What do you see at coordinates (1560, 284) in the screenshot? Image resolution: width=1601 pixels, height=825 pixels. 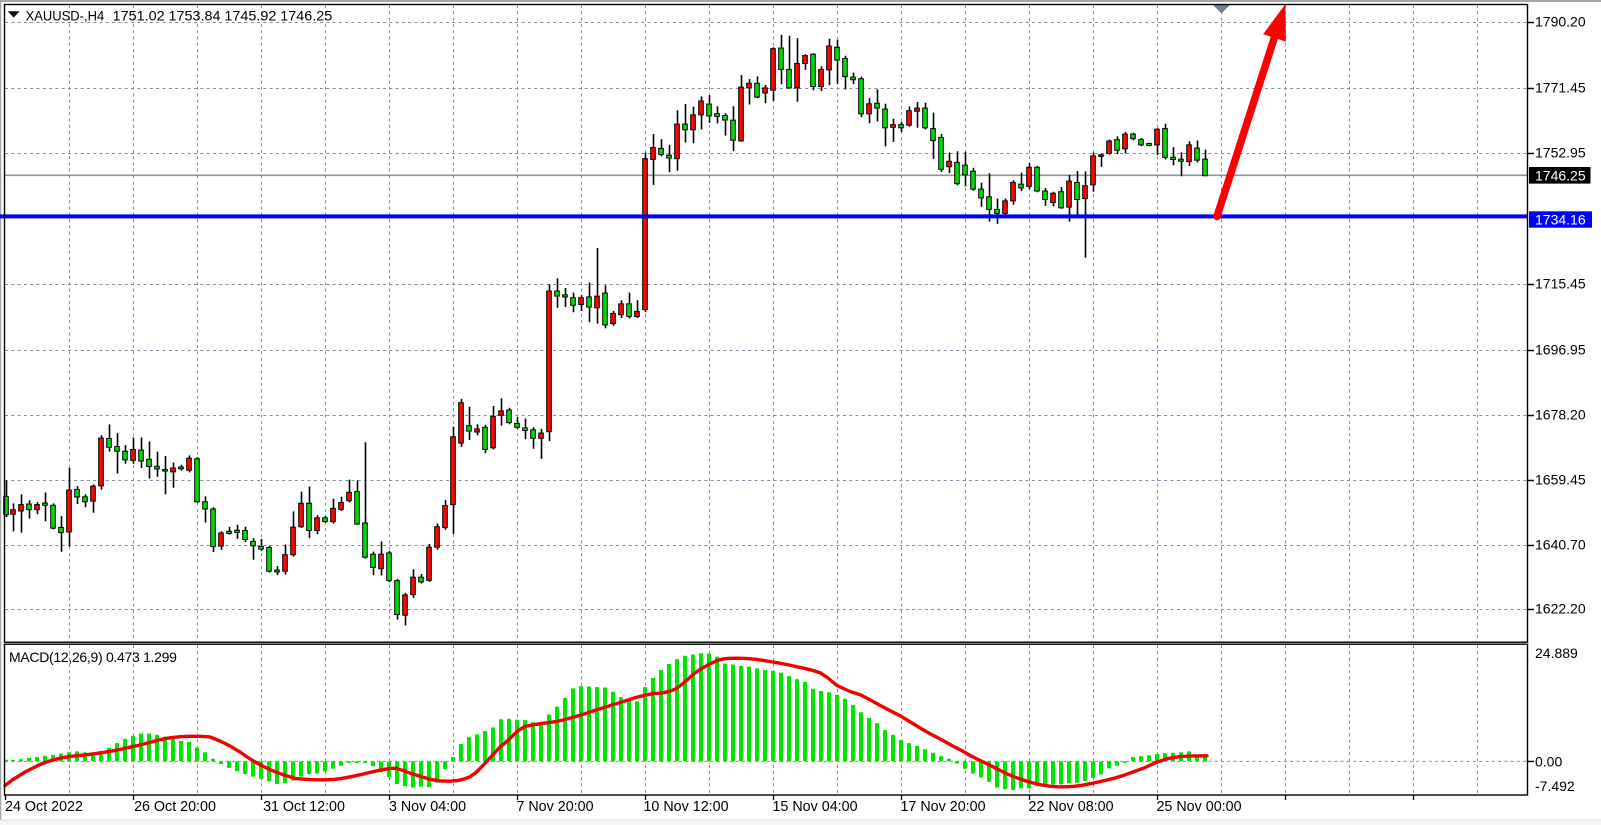 I see `svg-text: 1715.45` at bounding box center [1560, 284].